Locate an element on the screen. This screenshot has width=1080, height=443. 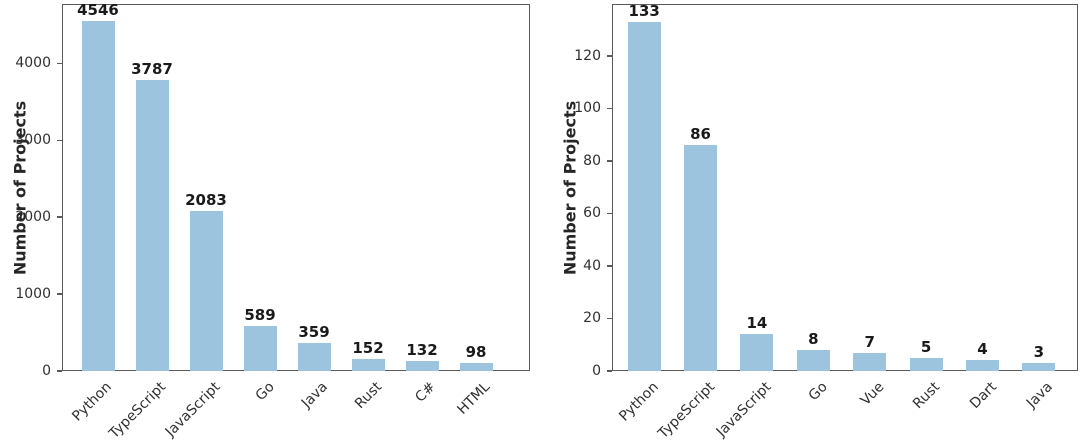
y-tick-label: 80 is located at coordinates (592, 160).